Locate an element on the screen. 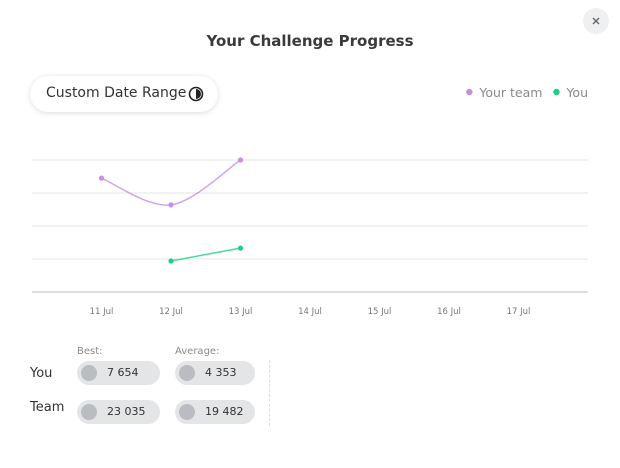 Image resolution: width=620 pixels, height=468 pixels. x-tick-label: 12 Jul is located at coordinates (171, 312).